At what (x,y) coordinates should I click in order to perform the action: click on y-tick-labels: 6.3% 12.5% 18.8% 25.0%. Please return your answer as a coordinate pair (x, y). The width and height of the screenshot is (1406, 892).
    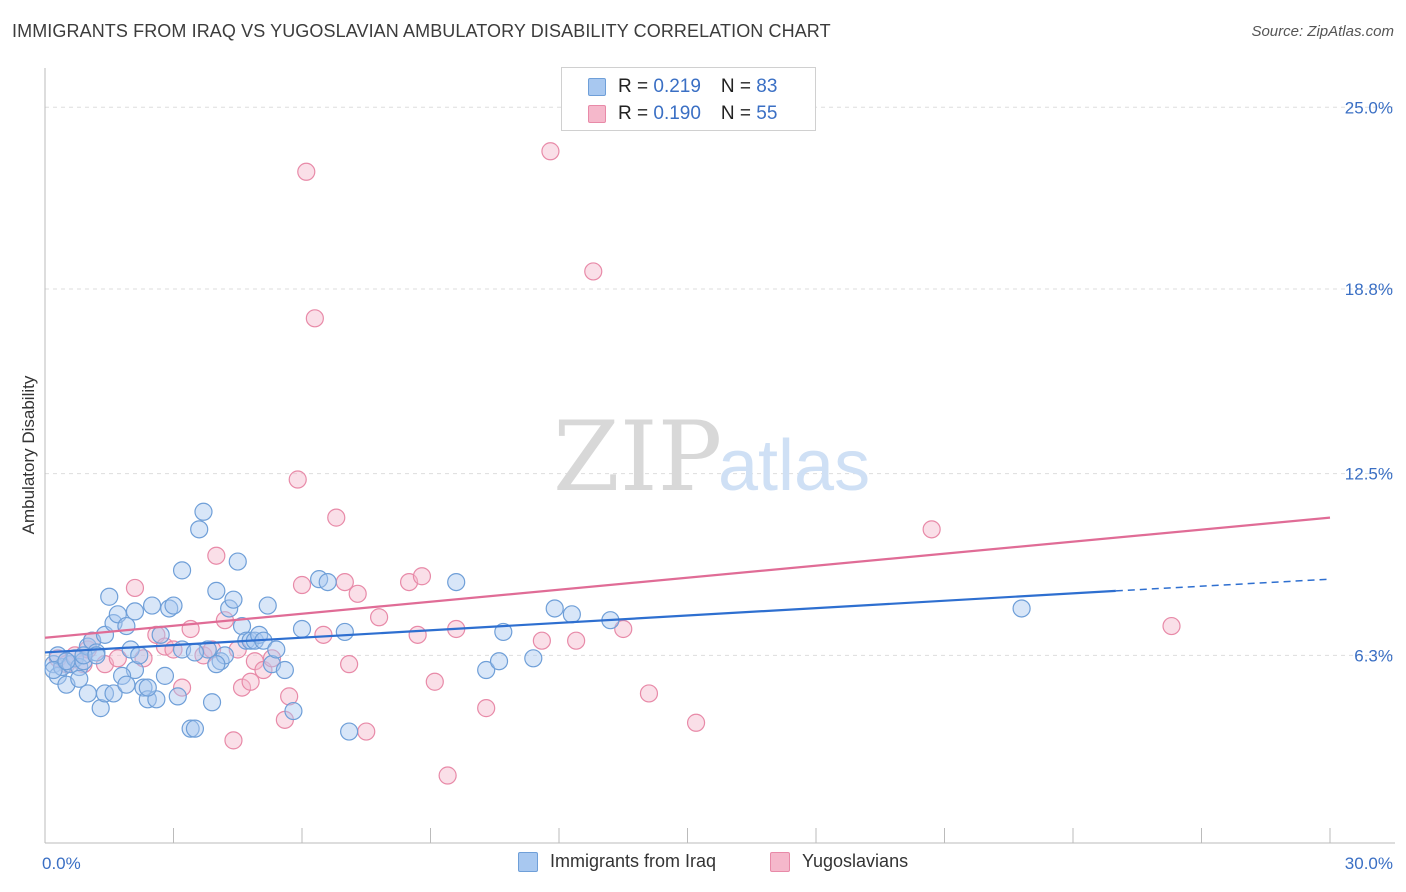
    Looking at the image, I should click on (1369, 381).